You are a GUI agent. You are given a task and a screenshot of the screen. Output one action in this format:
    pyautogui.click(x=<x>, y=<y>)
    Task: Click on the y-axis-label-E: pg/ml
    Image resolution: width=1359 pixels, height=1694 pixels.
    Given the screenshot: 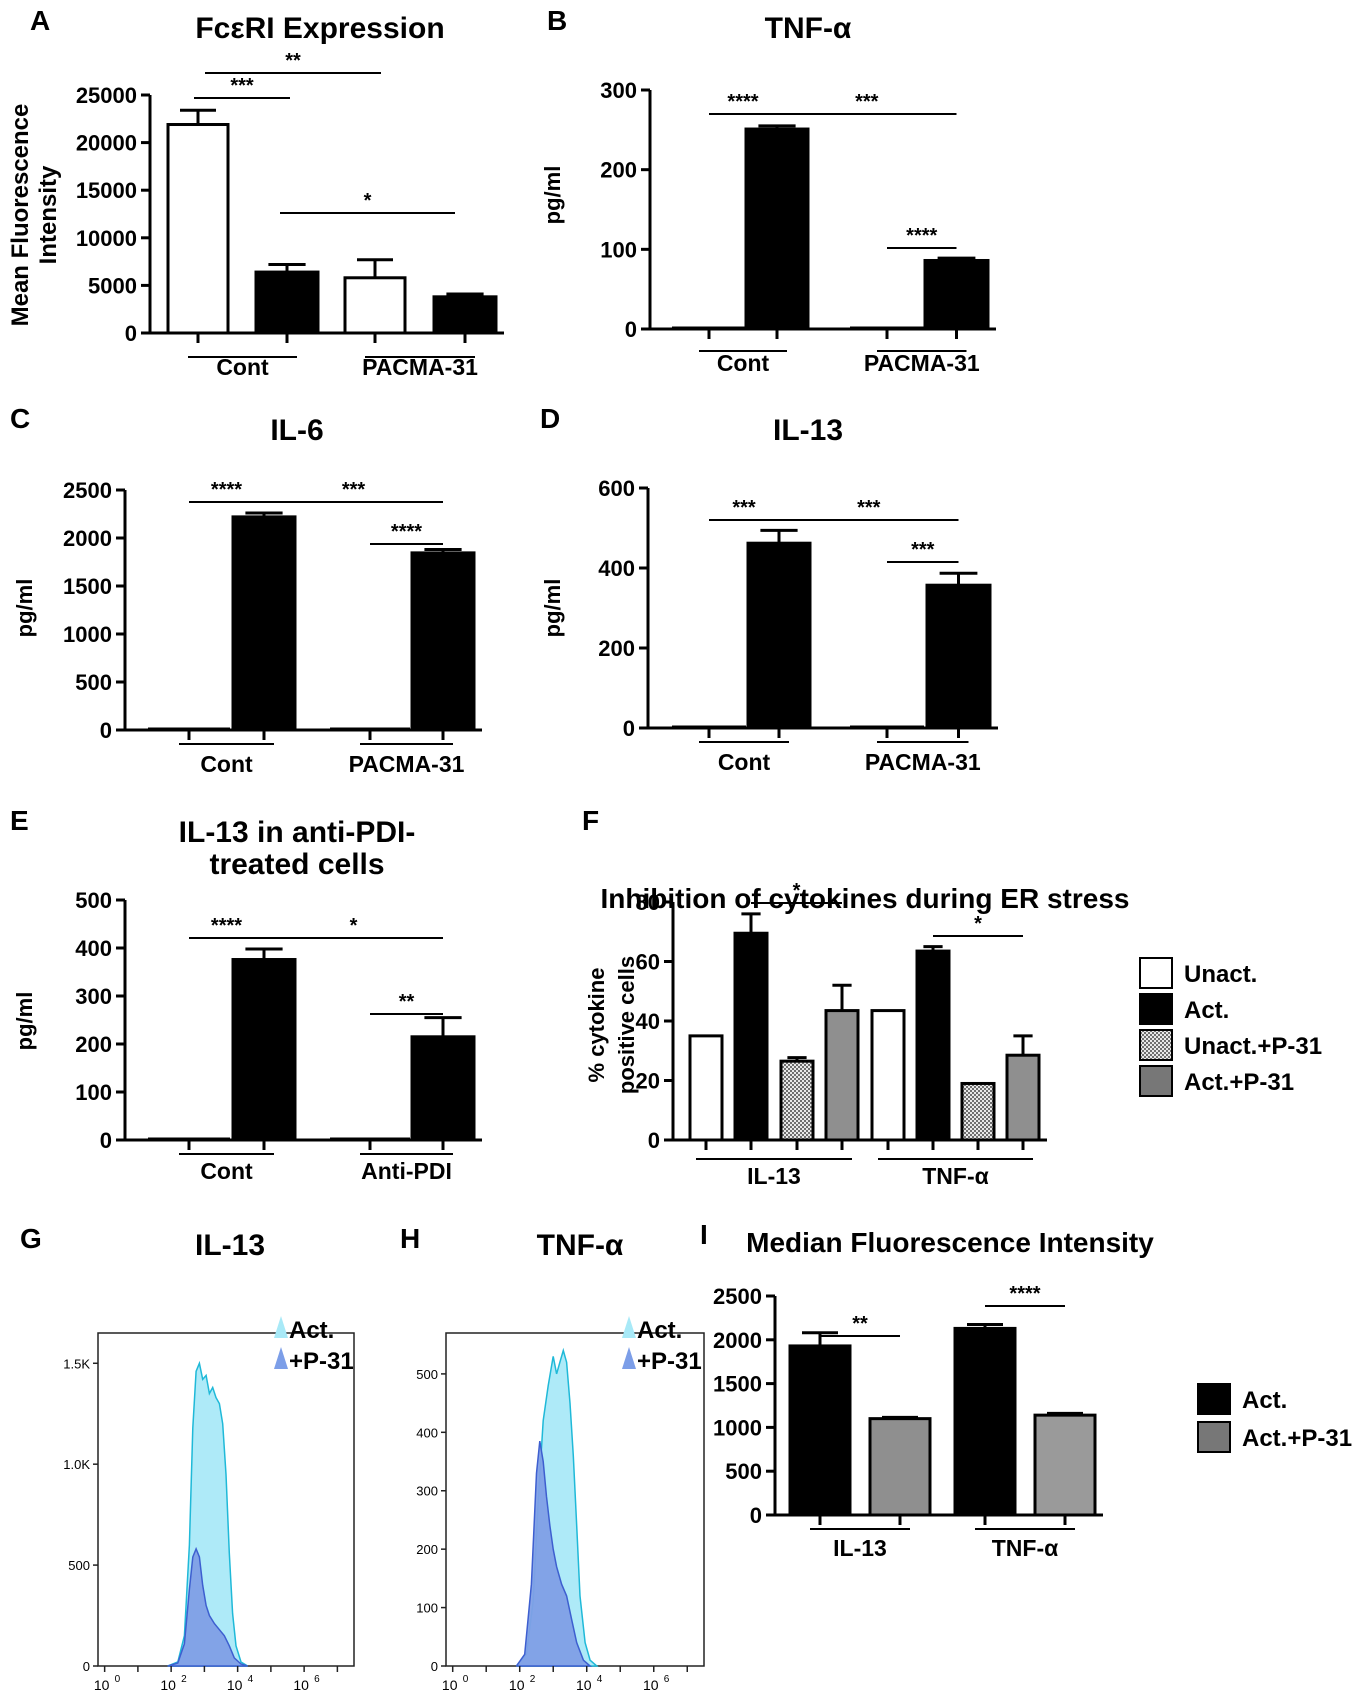 What is the action you would take?
    pyautogui.click(x=24, y=1021)
    